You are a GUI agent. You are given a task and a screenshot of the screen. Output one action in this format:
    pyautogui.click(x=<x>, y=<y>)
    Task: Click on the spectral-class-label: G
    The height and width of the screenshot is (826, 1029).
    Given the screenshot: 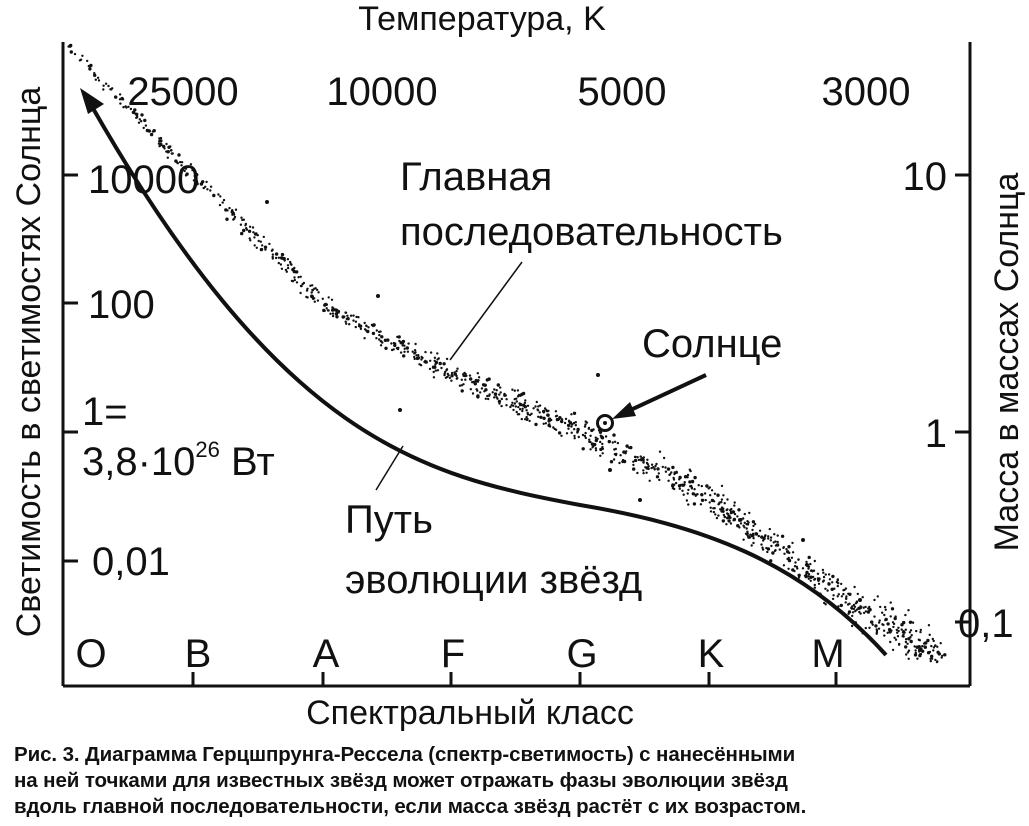 What is the action you would take?
    pyautogui.click(x=581, y=654)
    